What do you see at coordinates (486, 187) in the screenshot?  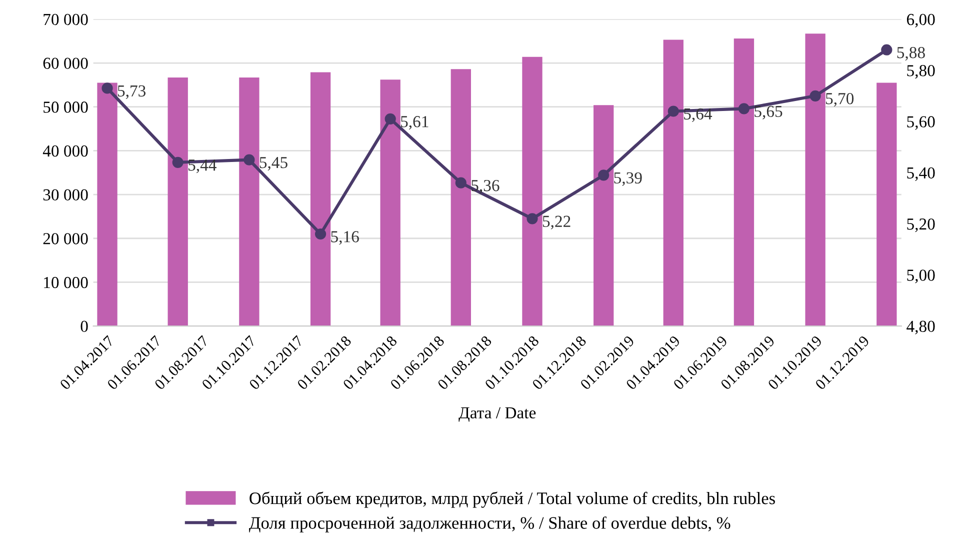 I see `data-label: 5,36` at bounding box center [486, 187].